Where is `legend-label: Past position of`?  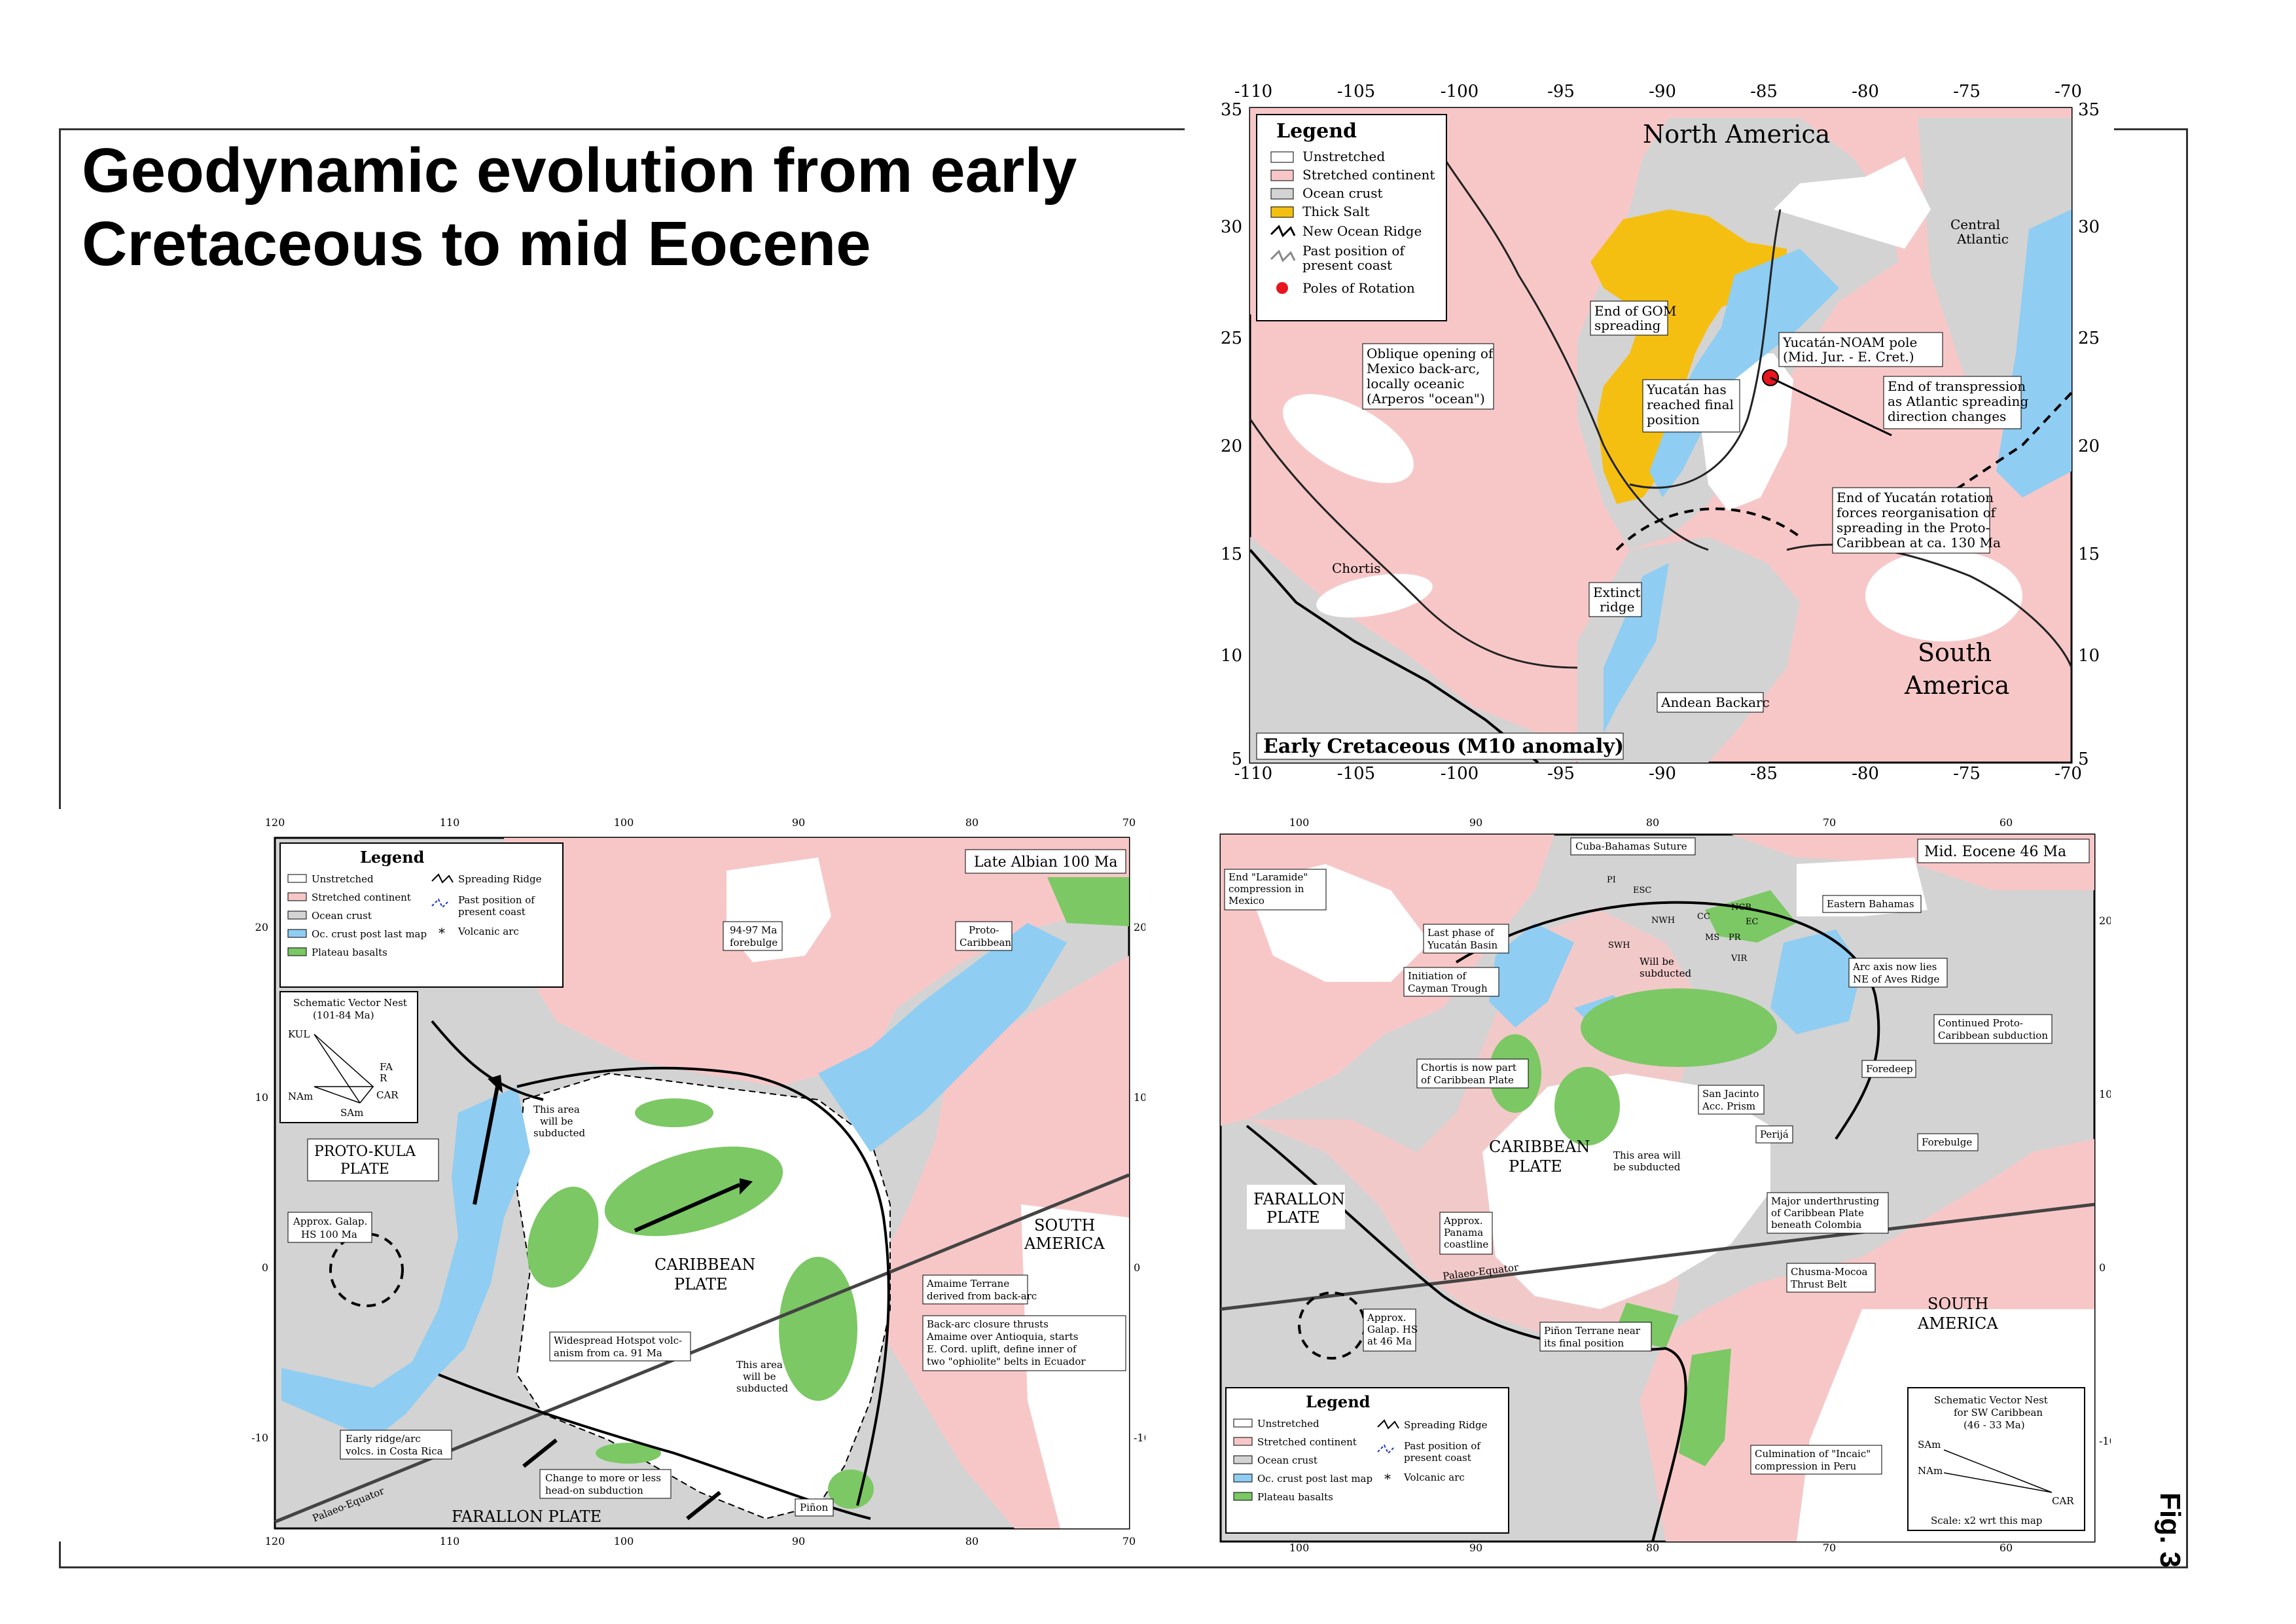
legend-label: Past position of is located at coordinates (1353, 251).